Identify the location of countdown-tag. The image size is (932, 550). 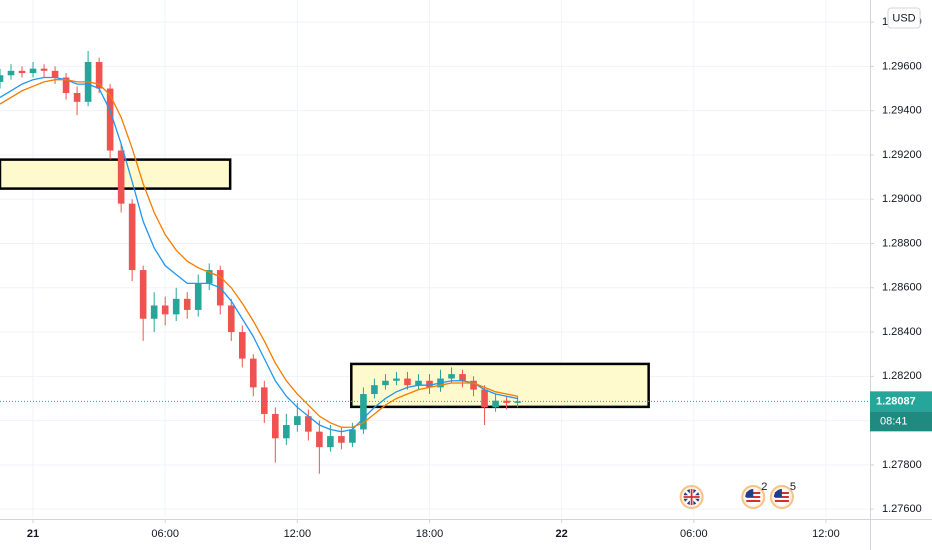
(901, 421).